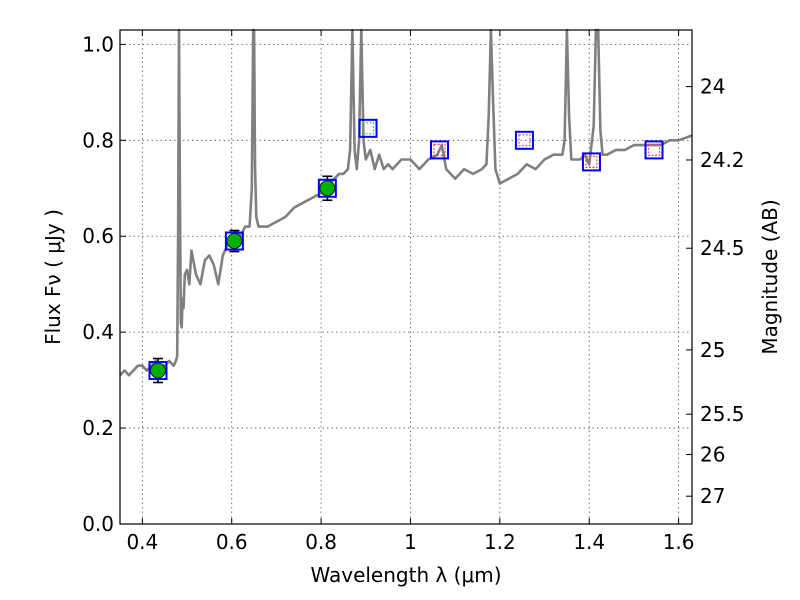 The image size is (800, 600). I want to click on y-tick-labels: 0.0 0.2 0.4 0.6 0.8 1.0, so click(98, 284).